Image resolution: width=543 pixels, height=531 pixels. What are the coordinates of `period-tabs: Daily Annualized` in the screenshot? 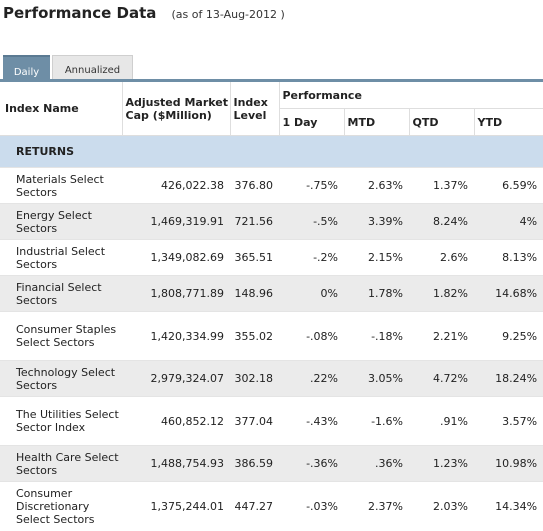 It's located at (68, 67).